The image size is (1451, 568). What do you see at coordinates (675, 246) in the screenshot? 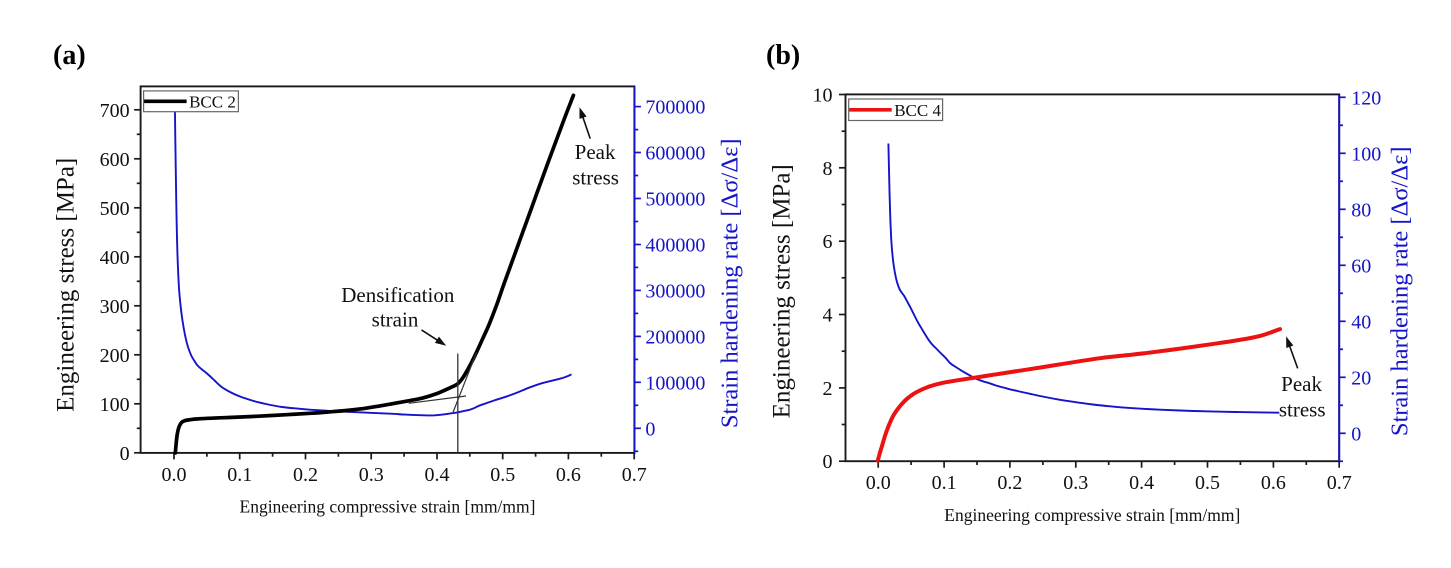
I see `svg-text: 400000` at bounding box center [675, 246].